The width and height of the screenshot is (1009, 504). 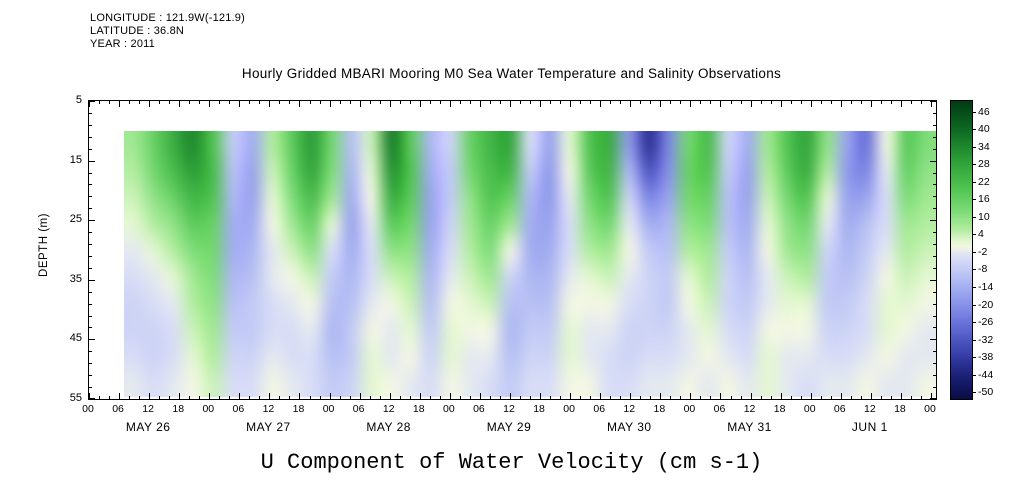 What do you see at coordinates (983, 251) in the screenshot?
I see `colorbar-tick-label: -2` at bounding box center [983, 251].